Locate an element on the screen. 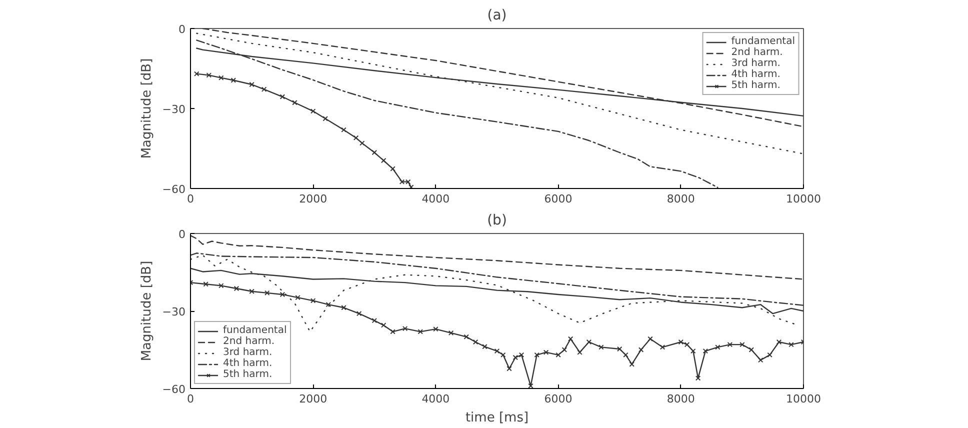  line-series is located at coordinates (497, 257).